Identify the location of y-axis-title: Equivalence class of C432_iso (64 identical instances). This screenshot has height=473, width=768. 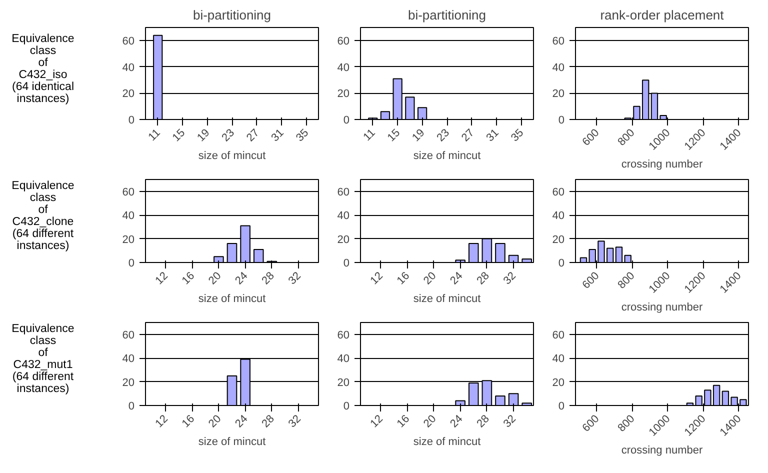
(43, 68).